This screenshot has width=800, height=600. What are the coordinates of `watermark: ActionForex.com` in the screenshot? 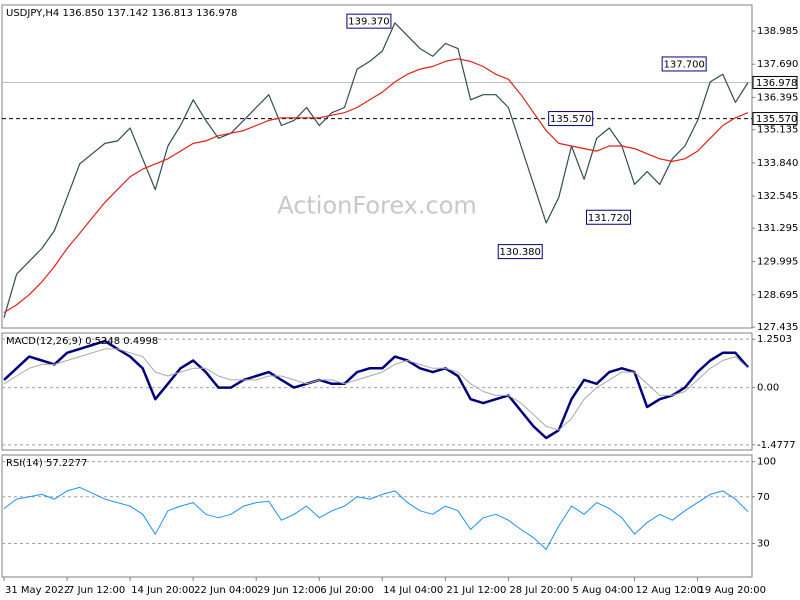 It's located at (377, 206).